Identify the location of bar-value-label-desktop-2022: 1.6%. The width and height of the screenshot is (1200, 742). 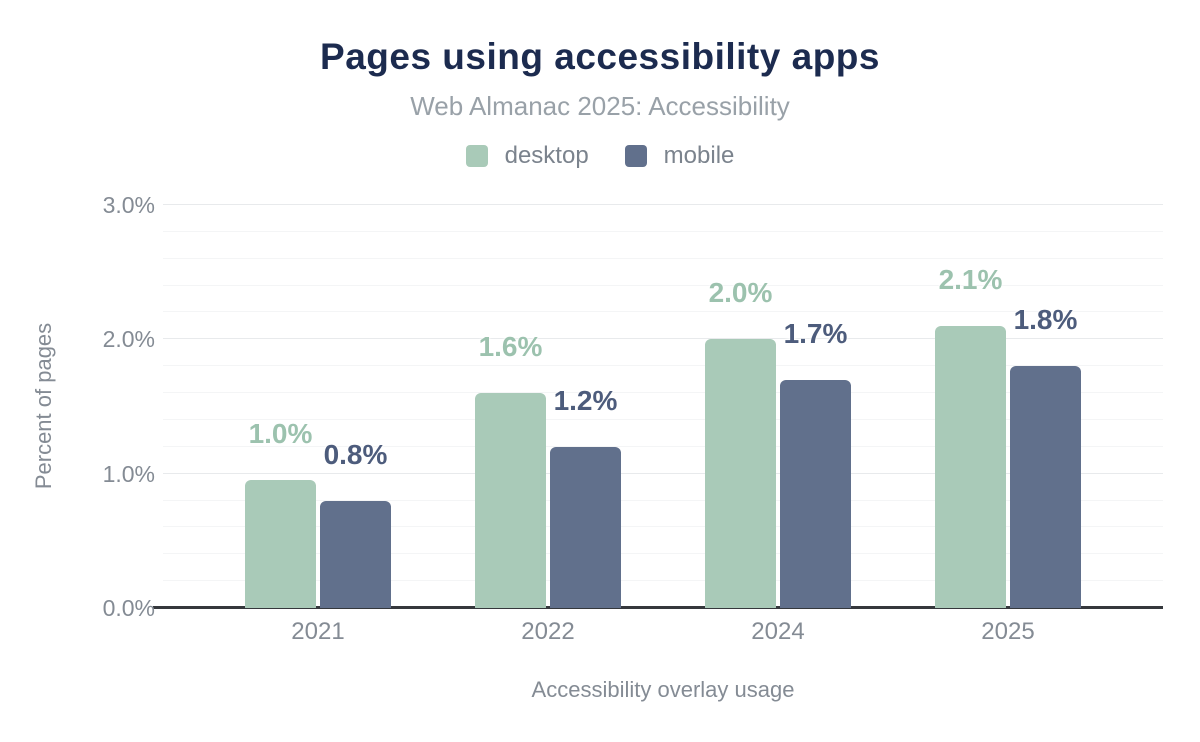
(510, 347).